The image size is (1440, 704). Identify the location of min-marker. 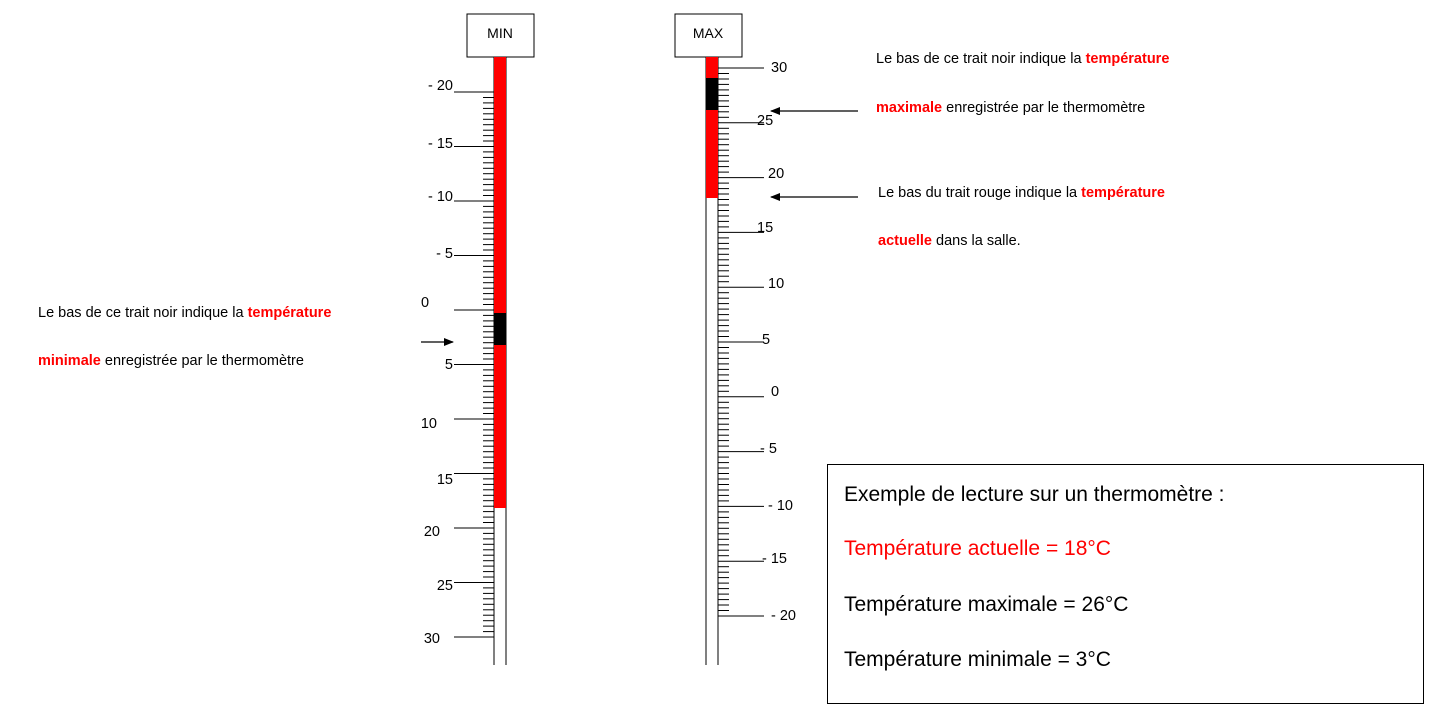
(500, 329).